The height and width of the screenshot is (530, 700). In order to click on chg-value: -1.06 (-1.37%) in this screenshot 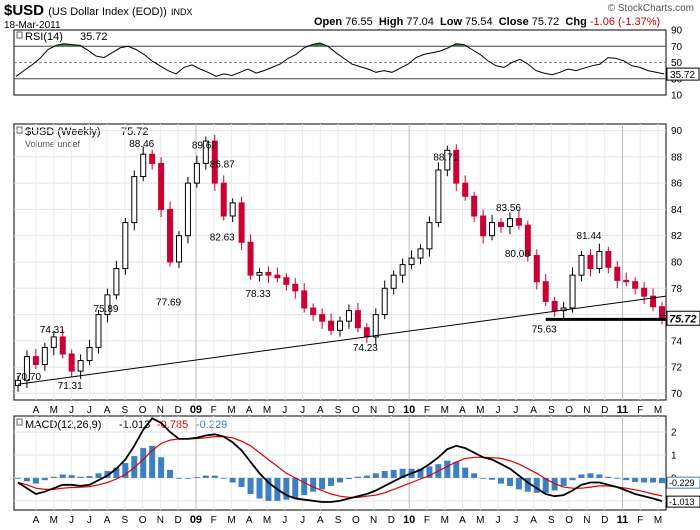, I will do `click(625, 22)`.